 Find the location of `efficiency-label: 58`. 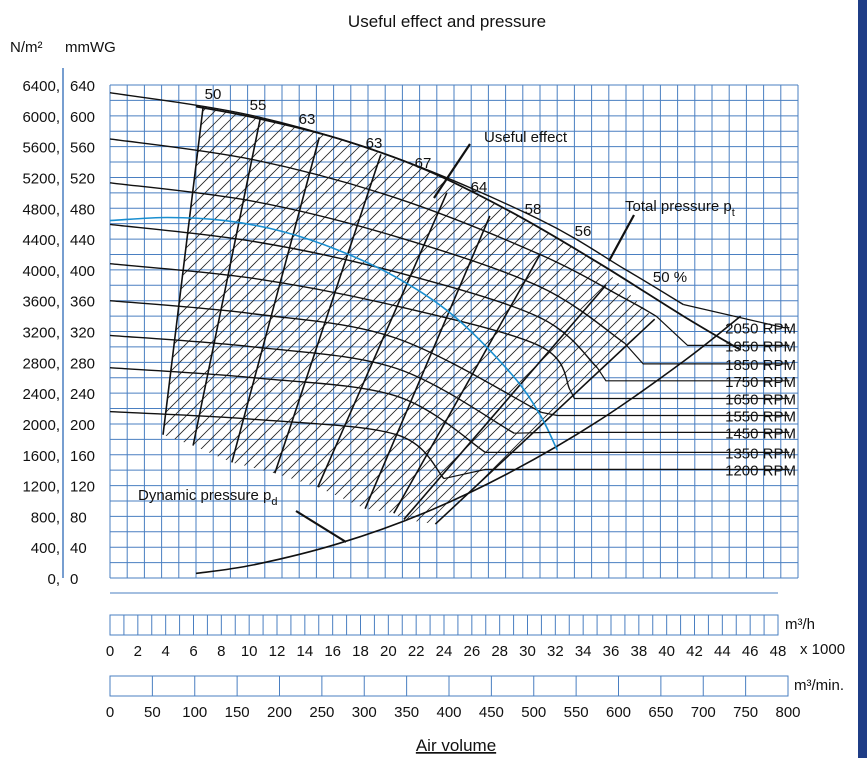

efficiency-label: 58 is located at coordinates (533, 209).